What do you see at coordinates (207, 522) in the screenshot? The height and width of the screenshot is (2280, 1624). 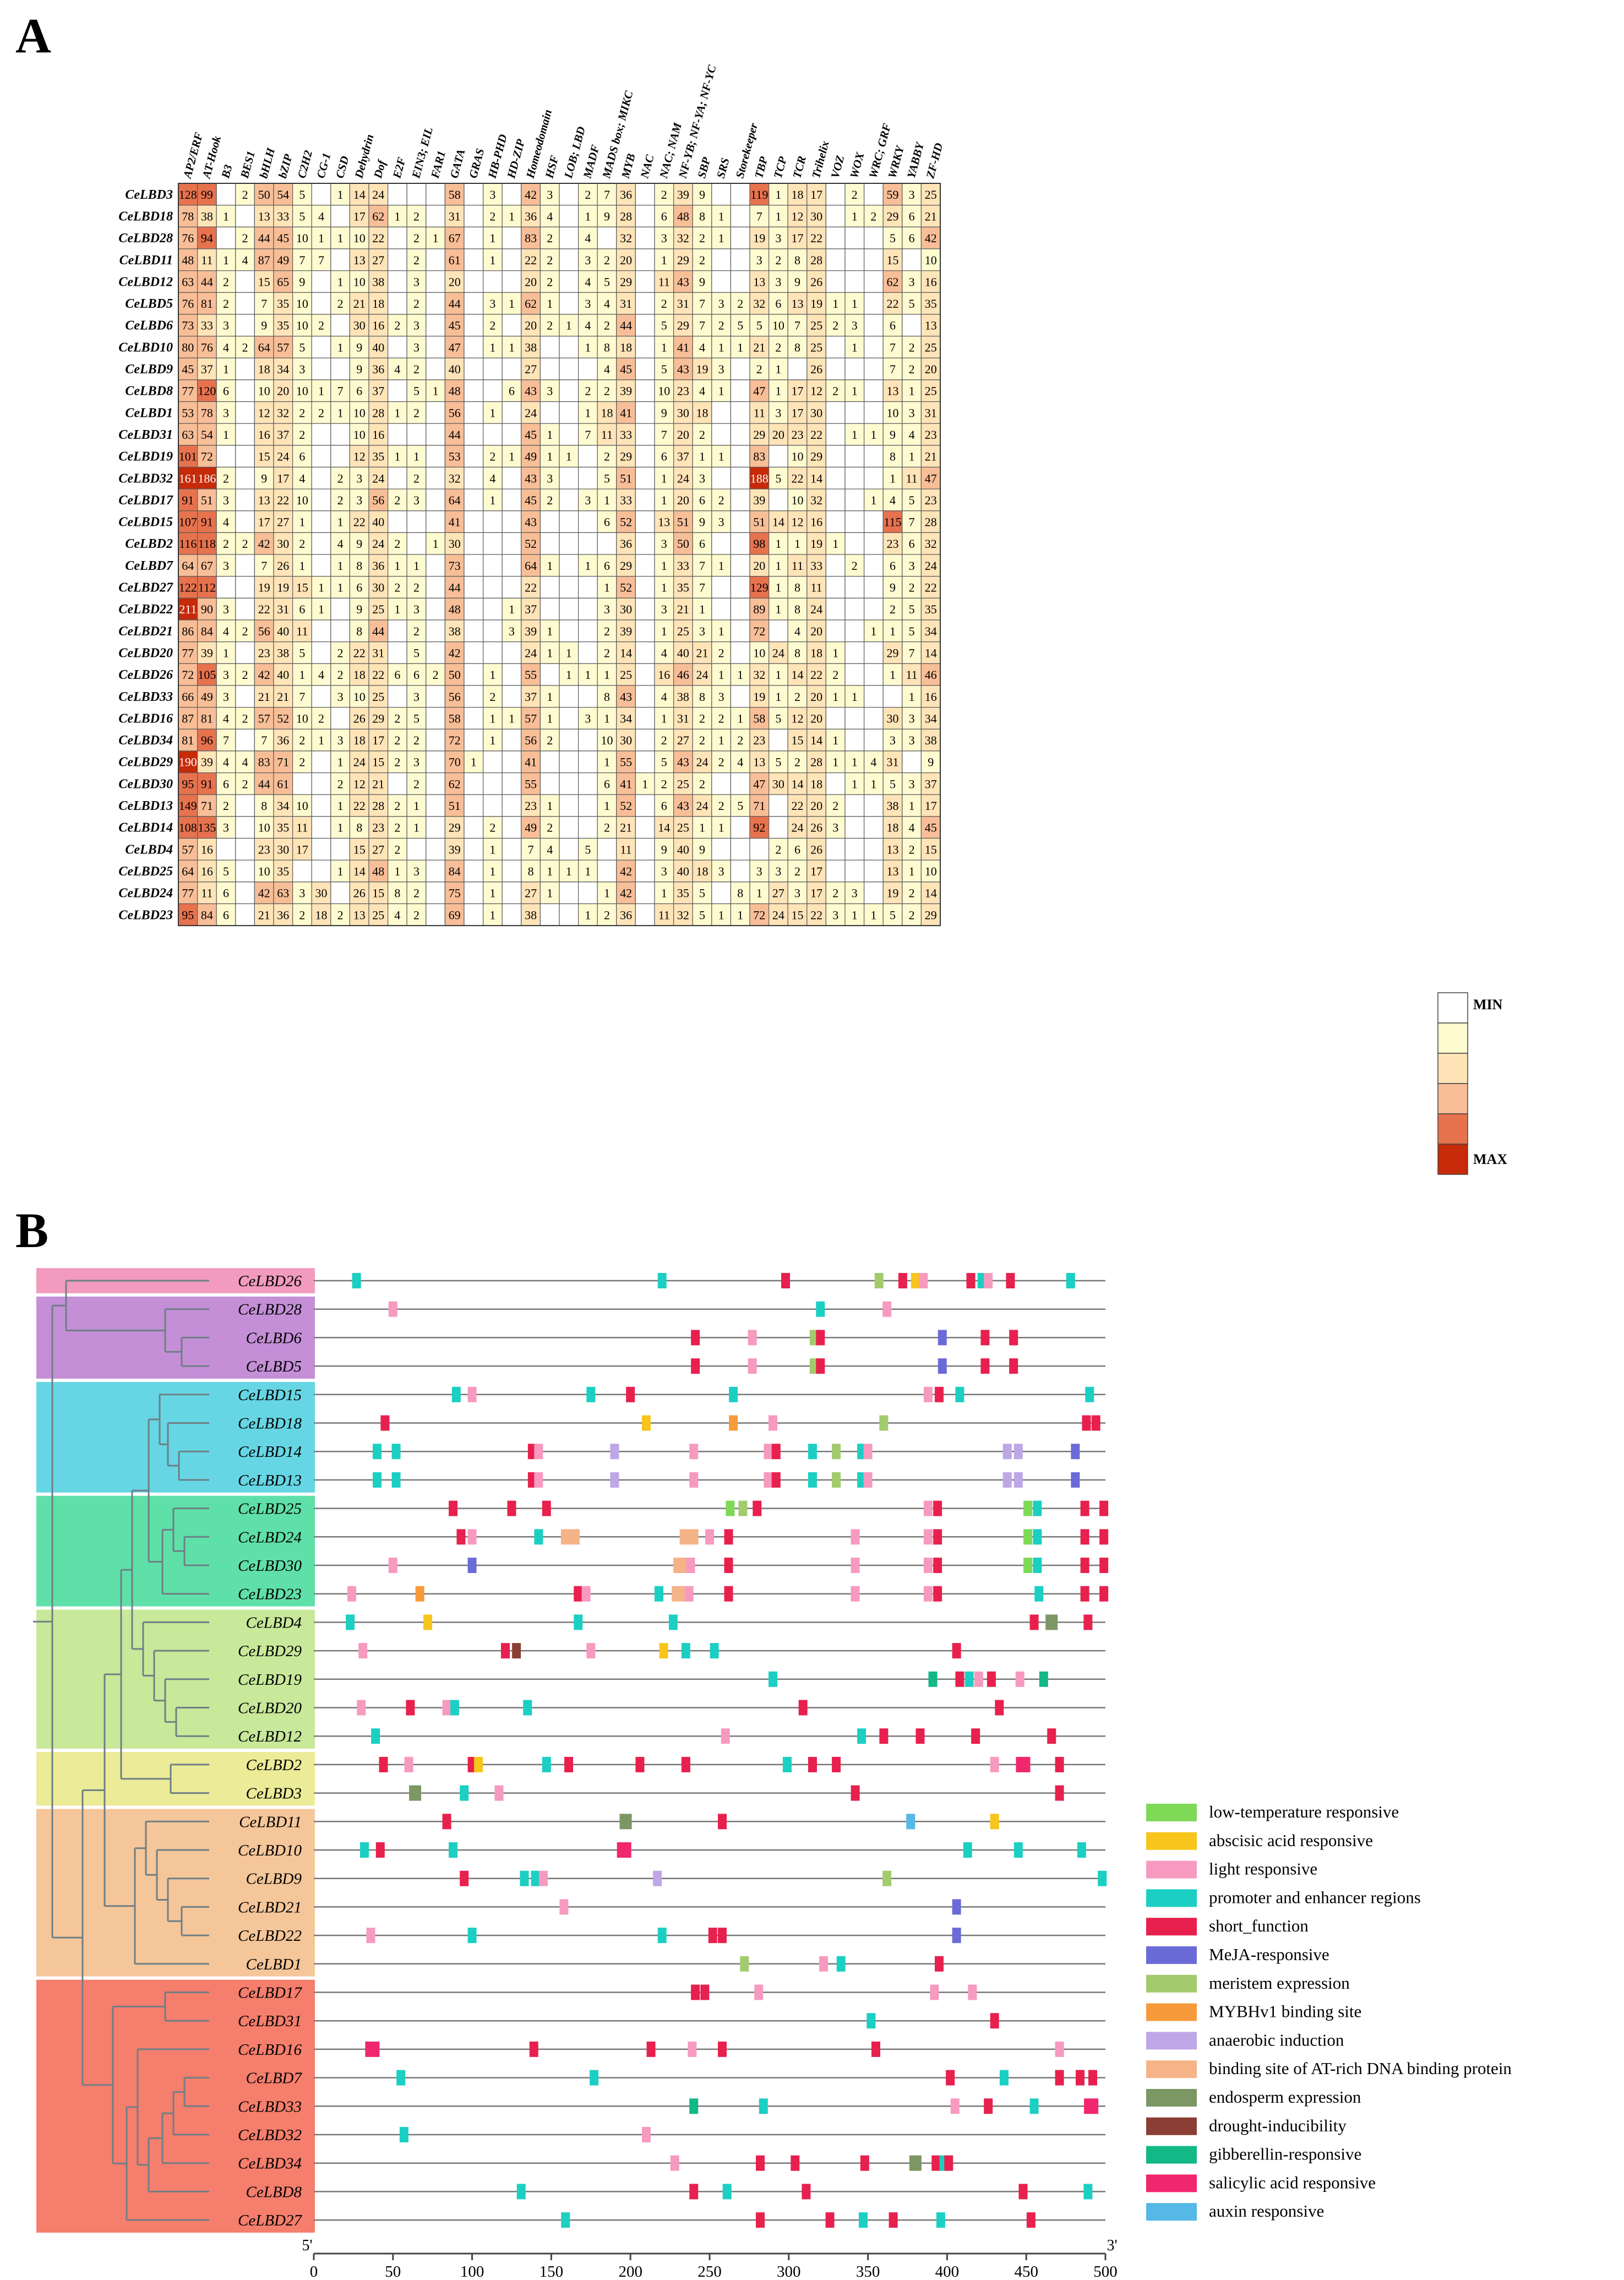 I see `cell-value: 91` at bounding box center [207, 522].